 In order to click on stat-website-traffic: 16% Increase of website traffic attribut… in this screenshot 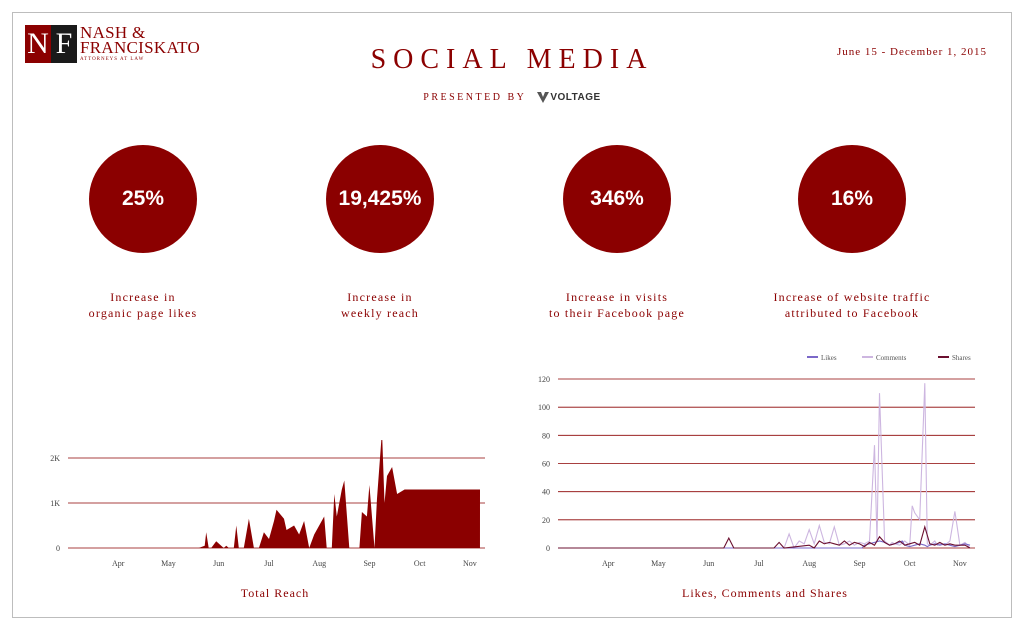, I will do `click(852, 233)`.